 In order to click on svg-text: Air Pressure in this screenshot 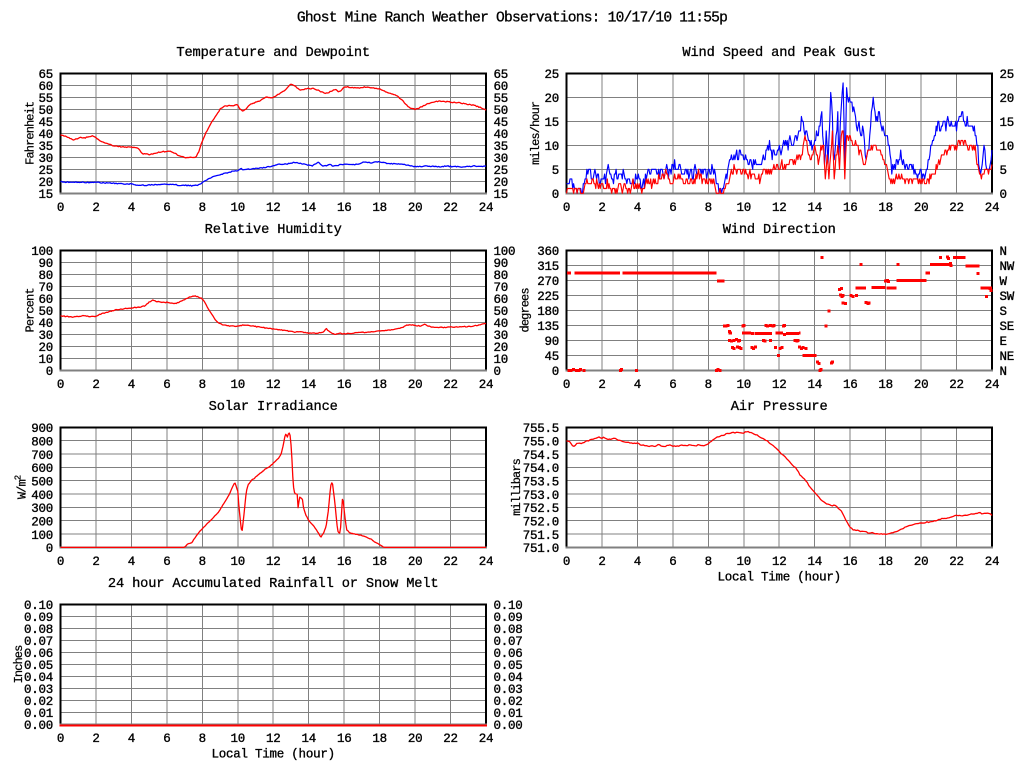, I will do `click(779, 407)`.